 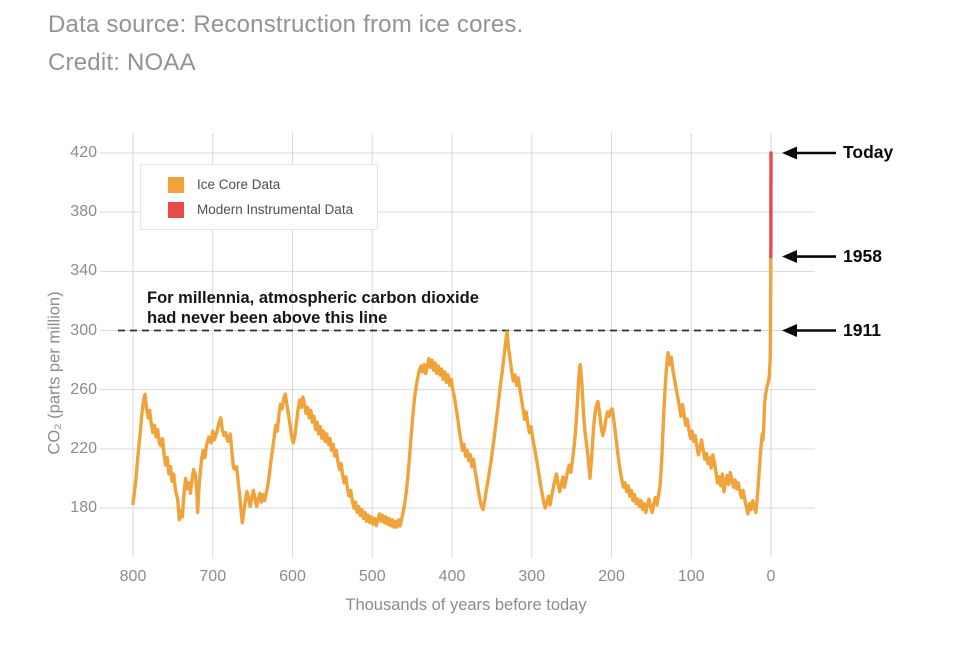 What do you see at coordinates (176, 184) in the screenshot?
I see `ice-core-swatch-icon` at bounding box center [176, 184].